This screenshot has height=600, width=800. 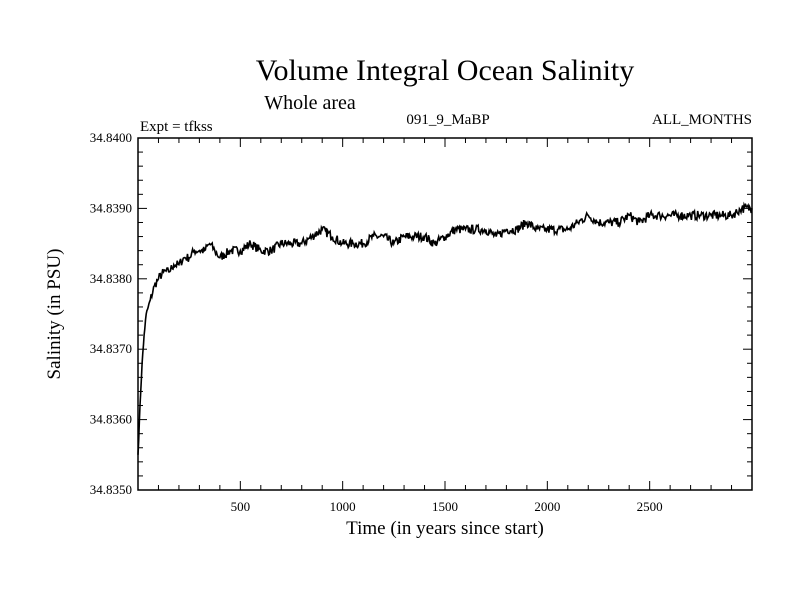 I want to click on y-tick-label: 34.8360, so click(x=111, y=419).